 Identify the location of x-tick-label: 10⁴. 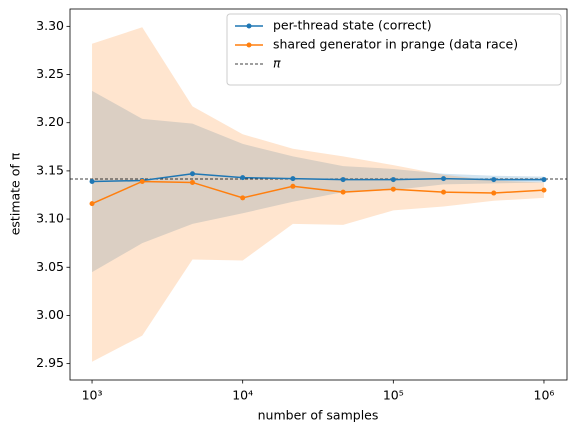
(242, 395).